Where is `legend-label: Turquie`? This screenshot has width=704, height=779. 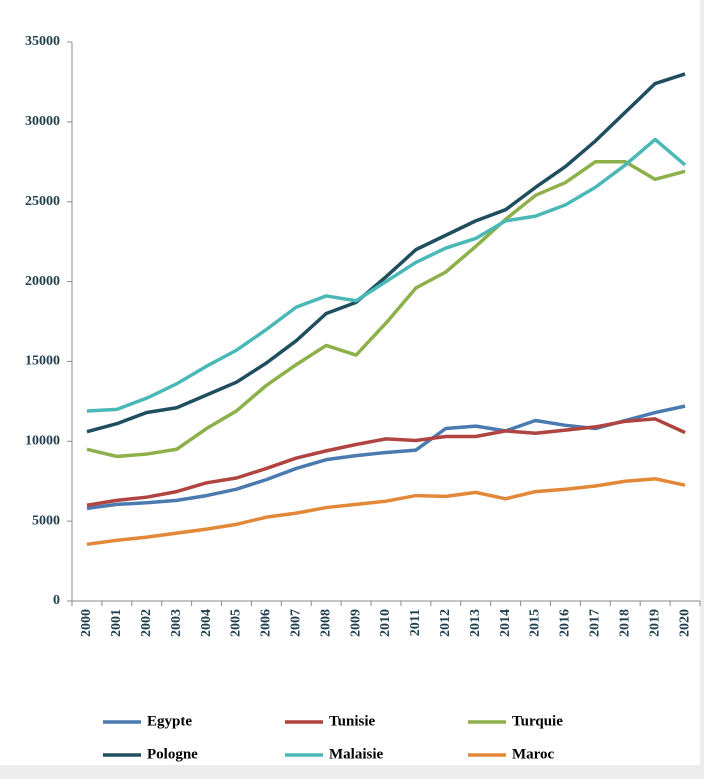 legend-label: Turquie is located at coordinates (537, 721).